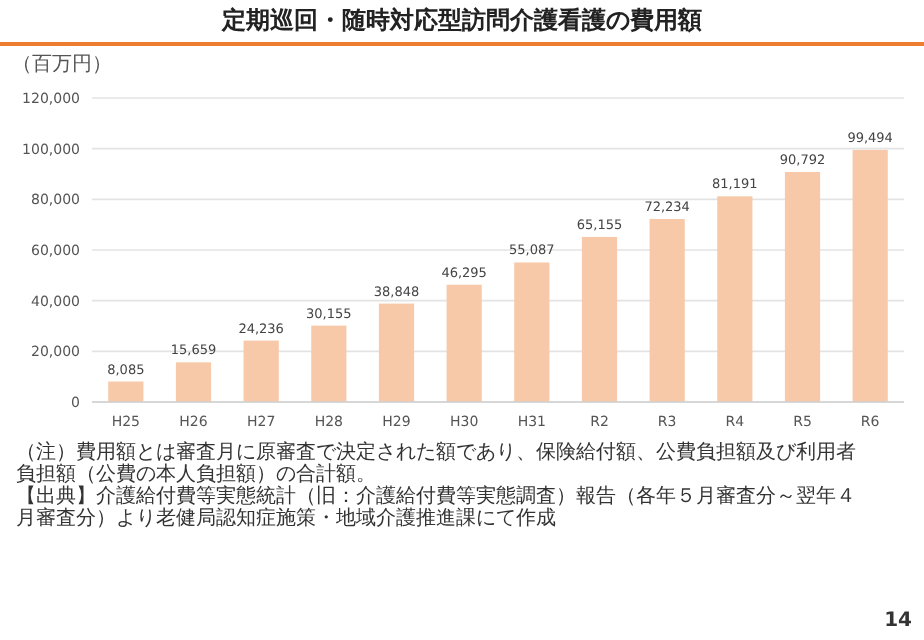 The image size is (924, 640). I want to click on chart-title: 定期巡回・随時対応型訪問介護看護の費用額, so click(462, 23).